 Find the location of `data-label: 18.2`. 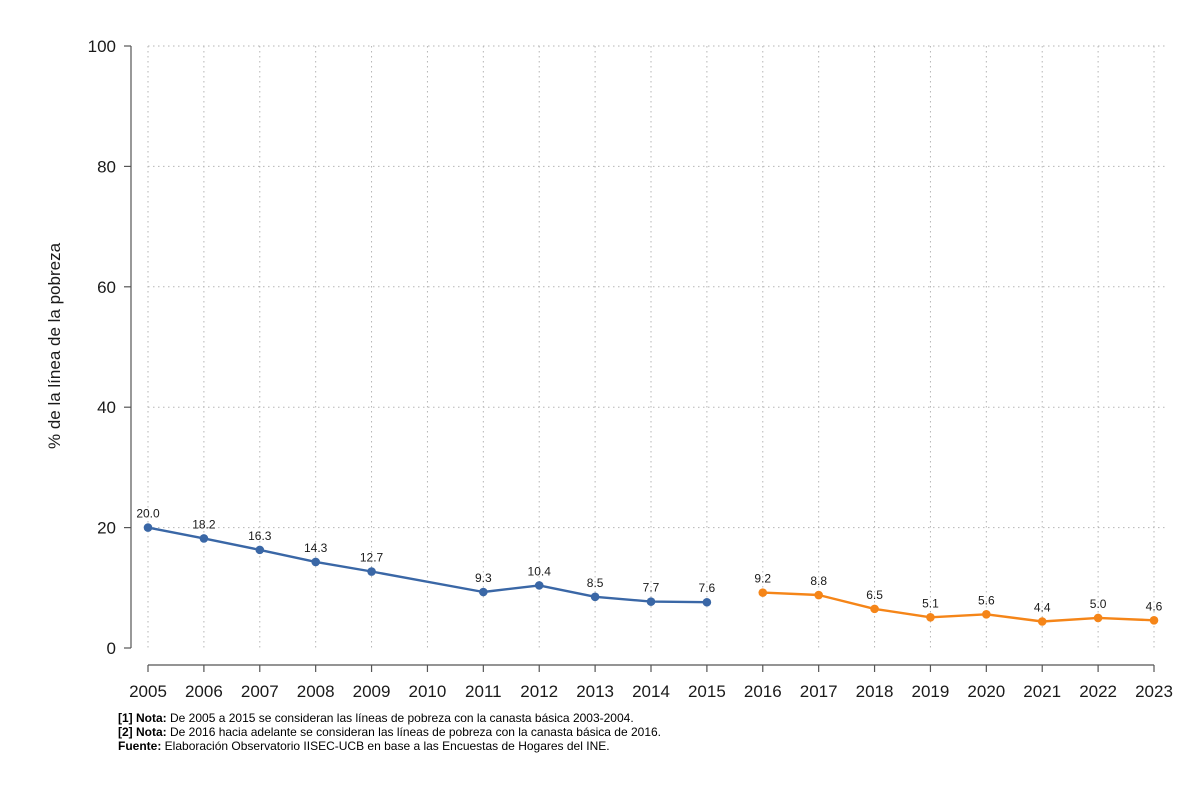

data-label: 18.2 is located at coordinates (204, 524).